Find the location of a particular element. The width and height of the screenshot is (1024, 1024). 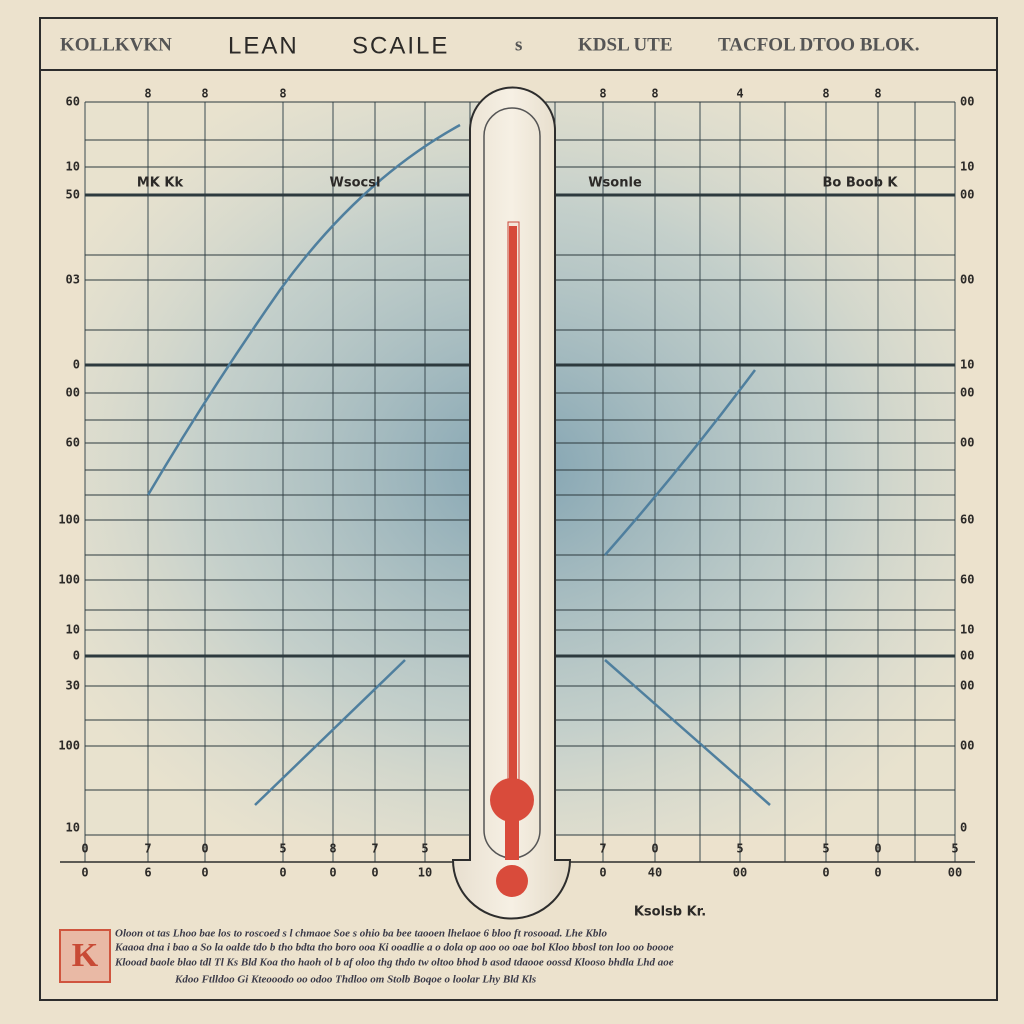

y-tick-label: 03 is located at coordinates (73, 280).